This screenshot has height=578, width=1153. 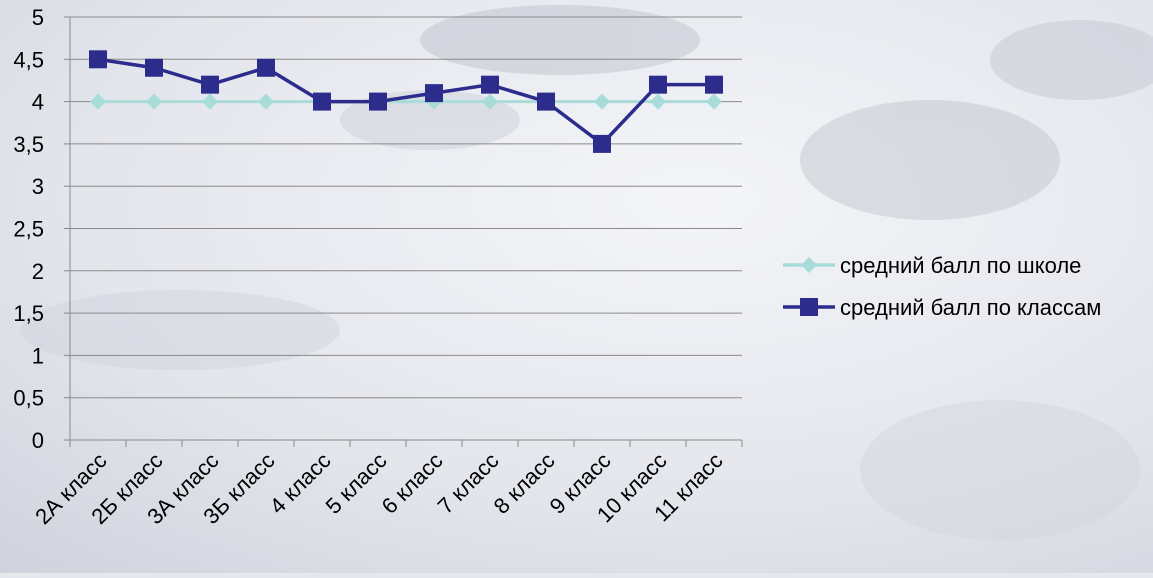 I want to click on y-tick-label: 2, so click(x=38, y=271).